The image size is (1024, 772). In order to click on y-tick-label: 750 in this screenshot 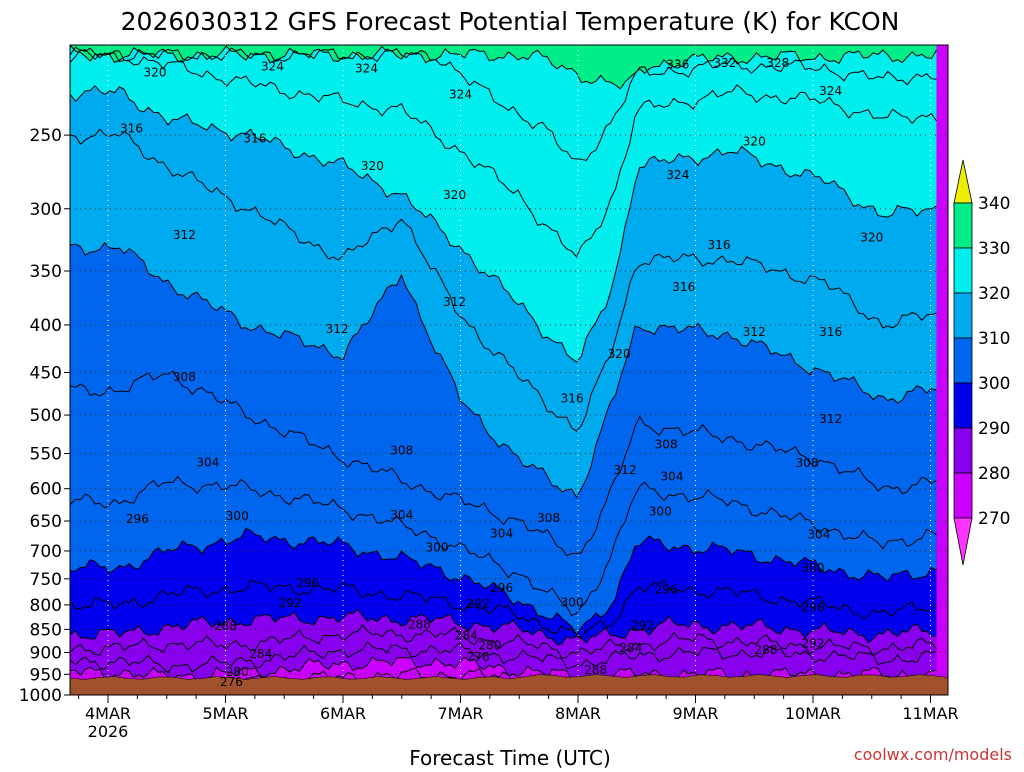, I will do `click(46, 580)`.